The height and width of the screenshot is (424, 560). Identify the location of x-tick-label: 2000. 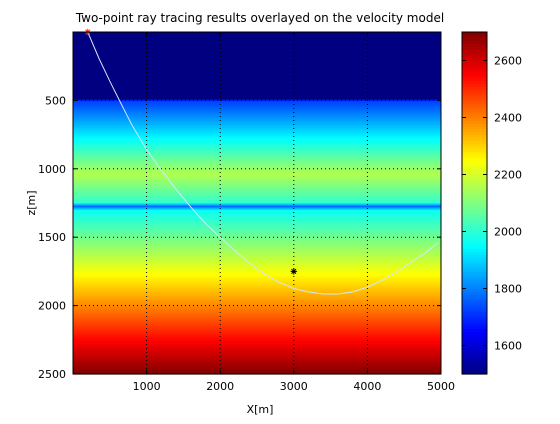
(220, 386).